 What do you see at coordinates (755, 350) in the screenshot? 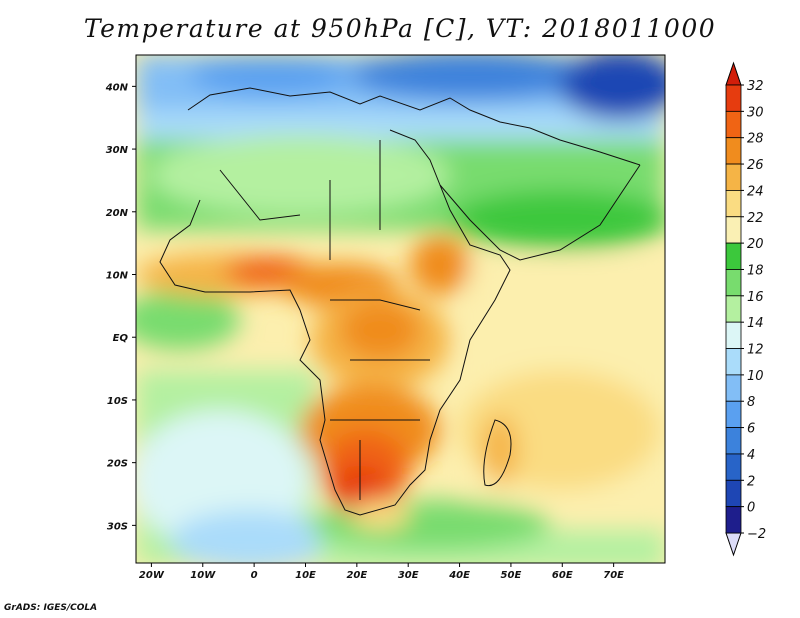
I see `colorbar-label: 12` at bounding box center [755, 350].